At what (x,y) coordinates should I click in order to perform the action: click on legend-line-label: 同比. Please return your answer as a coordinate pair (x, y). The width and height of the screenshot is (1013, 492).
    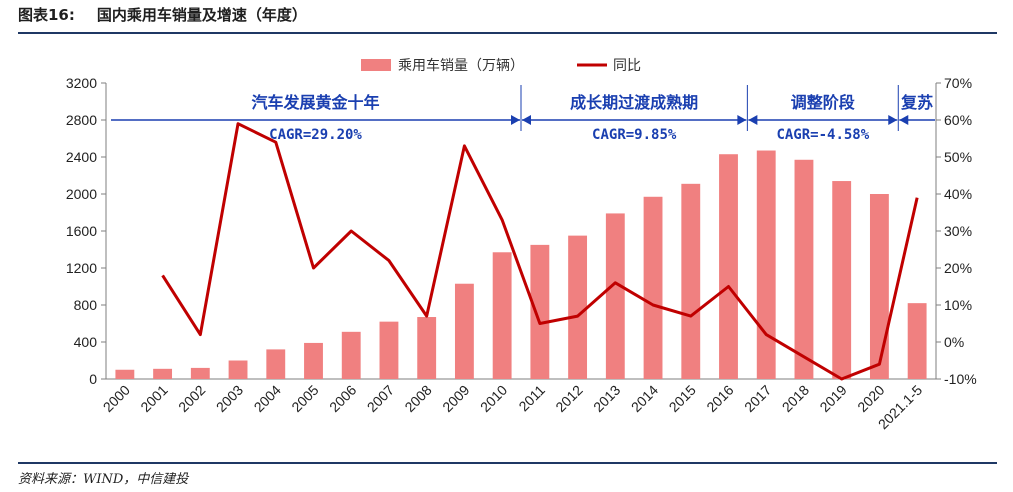
    Looking at the image, I should click on (627, 66).